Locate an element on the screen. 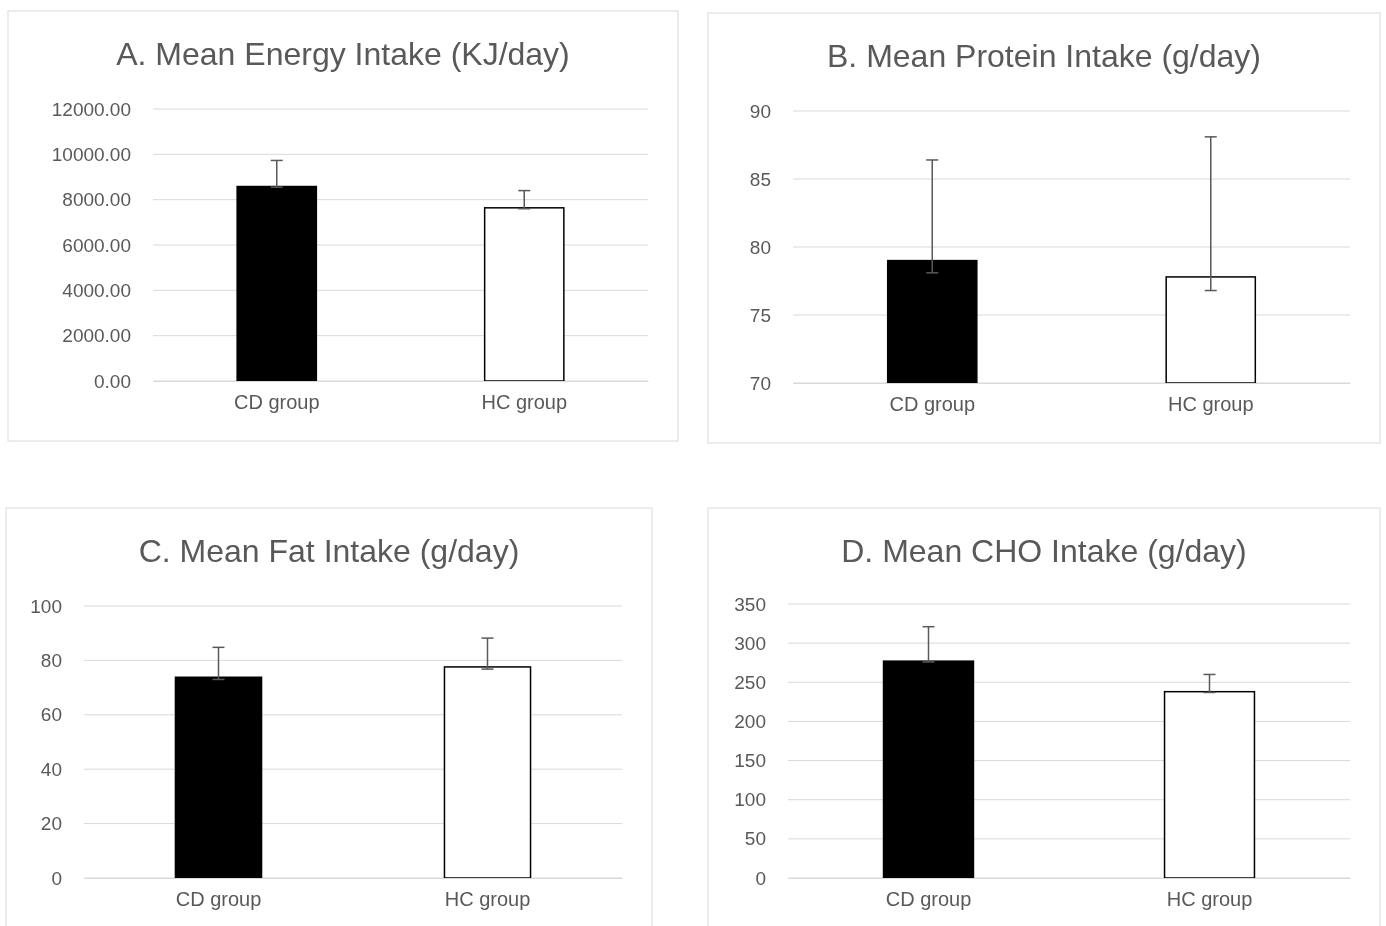 This screenshot has height=926, width=1386. y-tick-label: 85 is located at coordinates (760, 179).